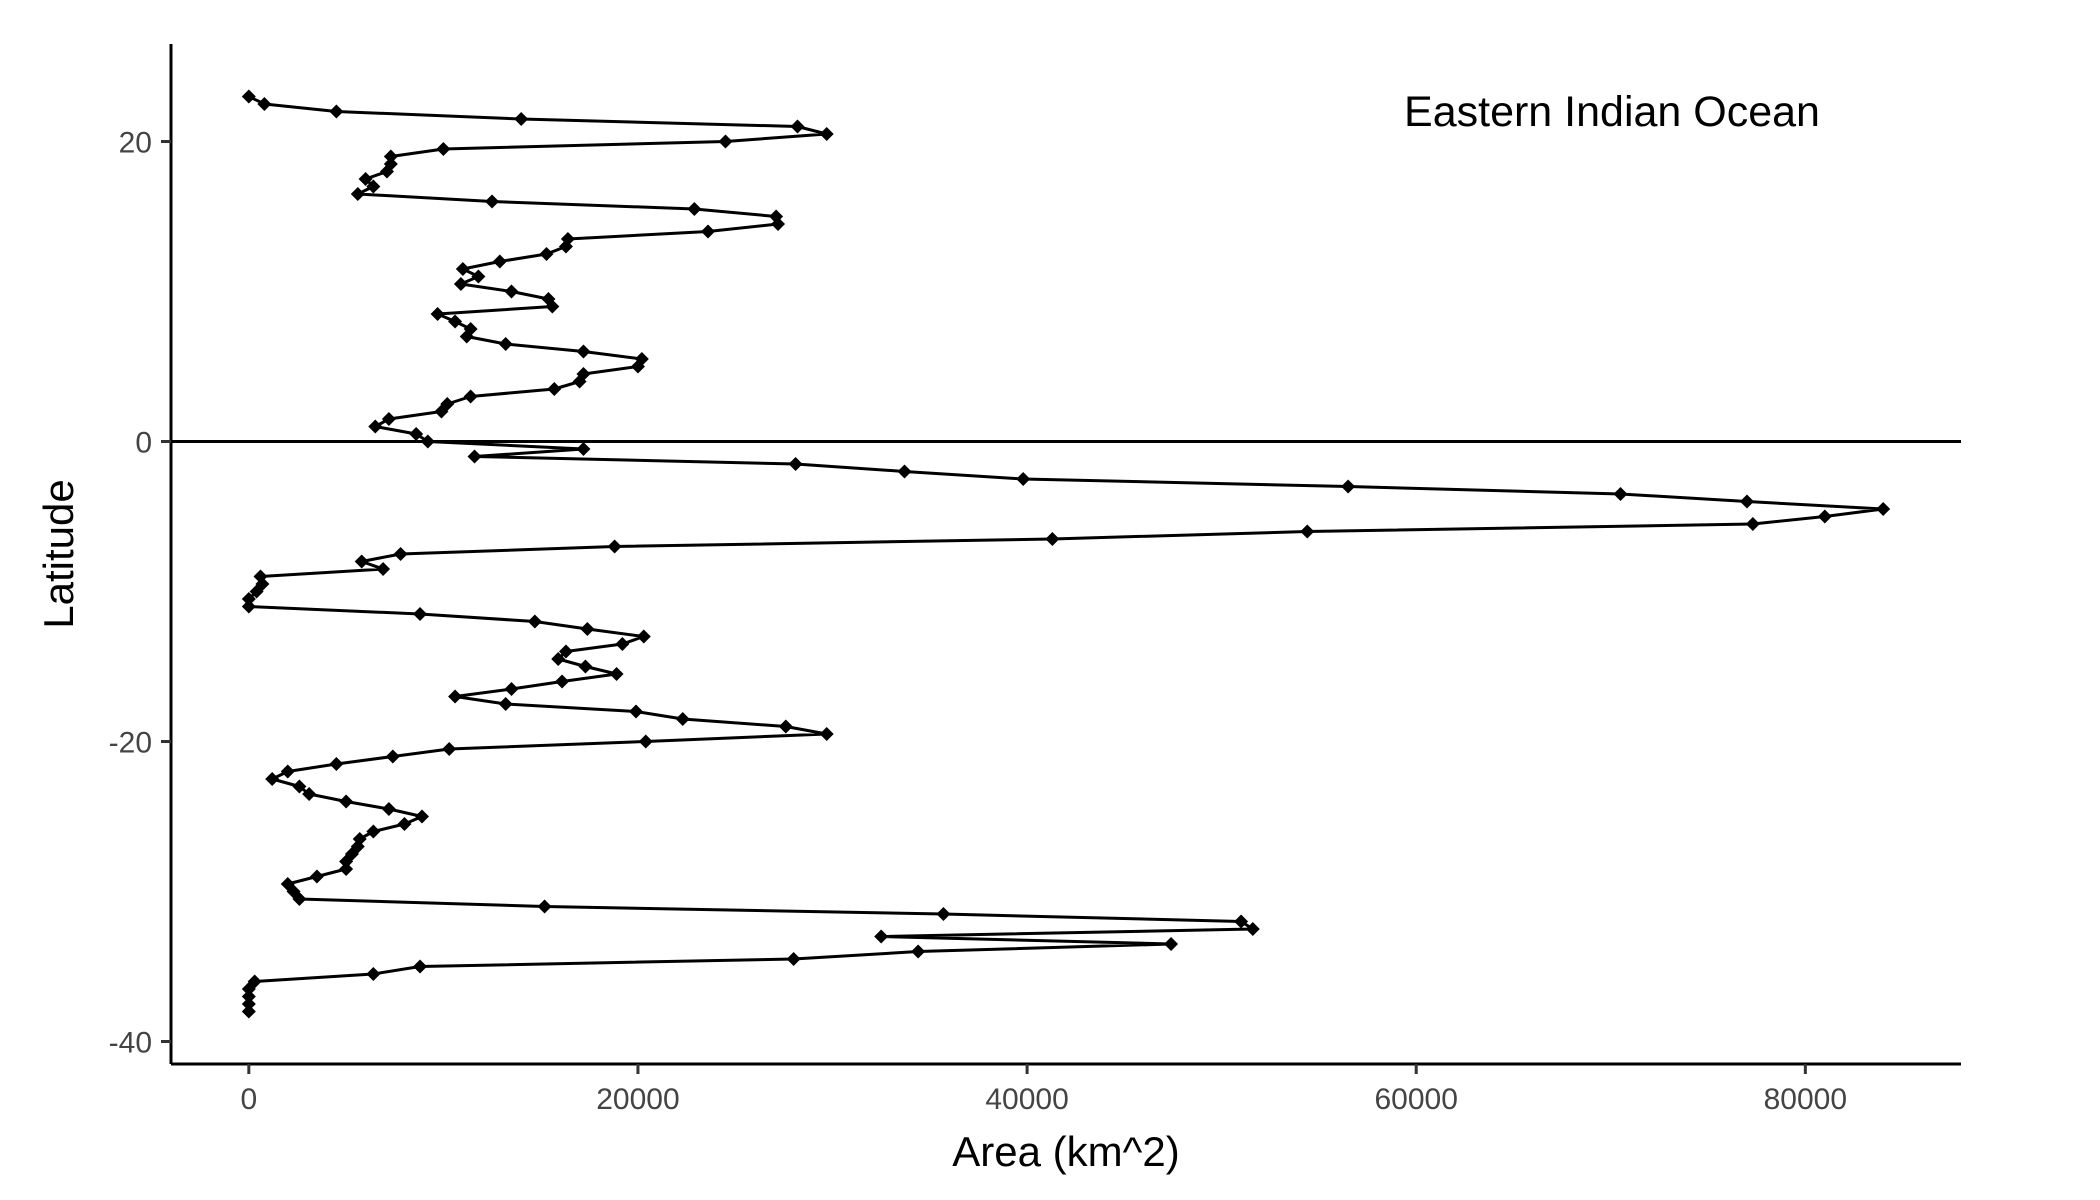 The height and width of the screenshot is (1200, 2100). I want to click on x-tick-label: 80000, so click(1805, 1099).